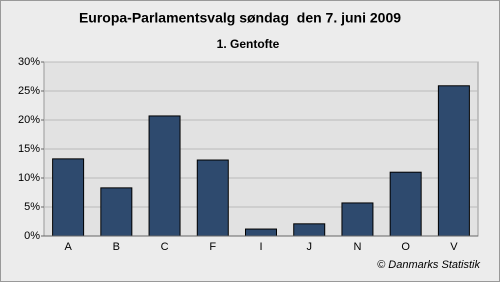 The width and height of the screenshot is (500, 282). I want to click on x-tick-label: J, so click(309, 247).